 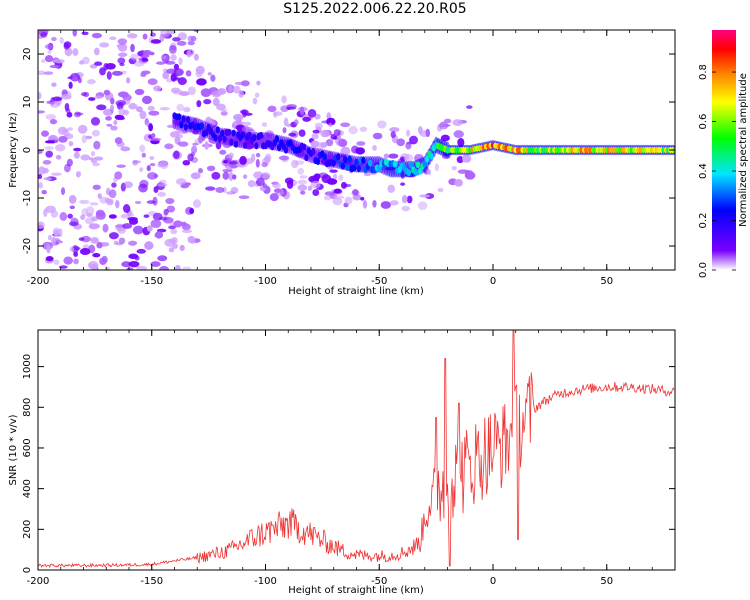 What do you see at coordinates (493, 281) in the screenshot?
I see `x-tick-label: 0` at bounding box center [493, 281].